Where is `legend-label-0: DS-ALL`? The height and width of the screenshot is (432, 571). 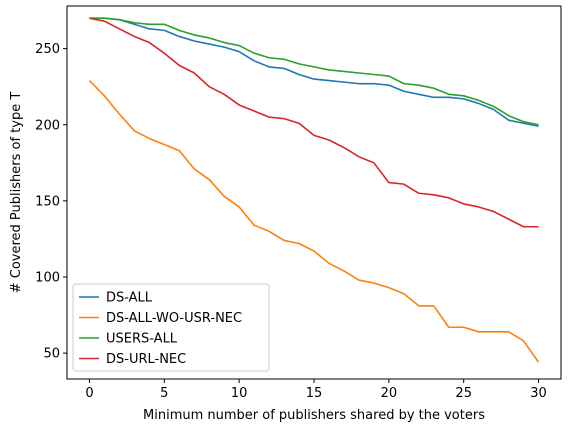
legend-label-0: DS-ALL is located at coordinates (129, 298).